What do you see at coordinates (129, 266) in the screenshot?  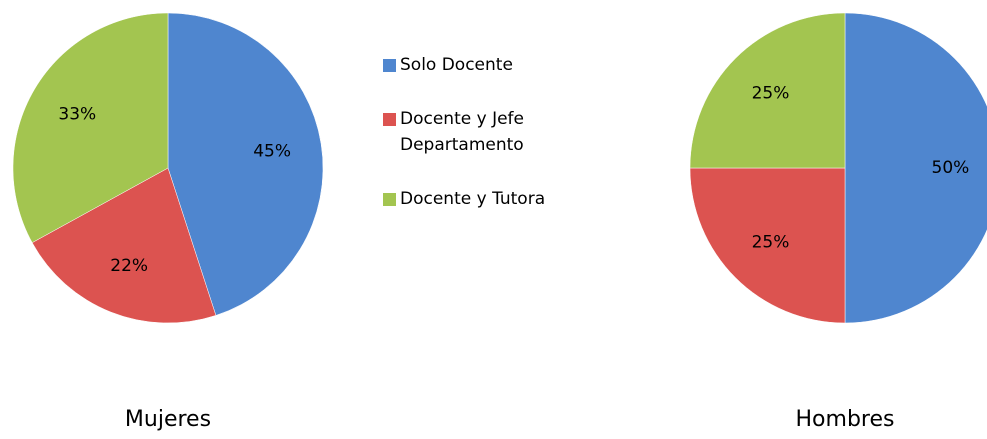 I see `data-label: 22%` at bounding box center [129, 266].